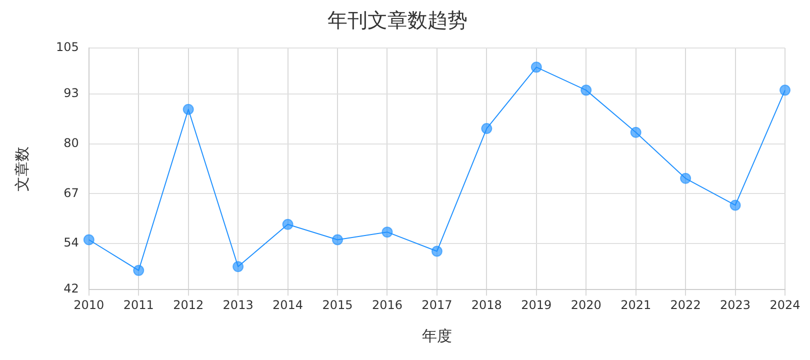 This screenshot has width=810, height=360. Describe the element at coordinates (387, 305) in the screenshot. I see `x-tick-label: 2016` at that location.